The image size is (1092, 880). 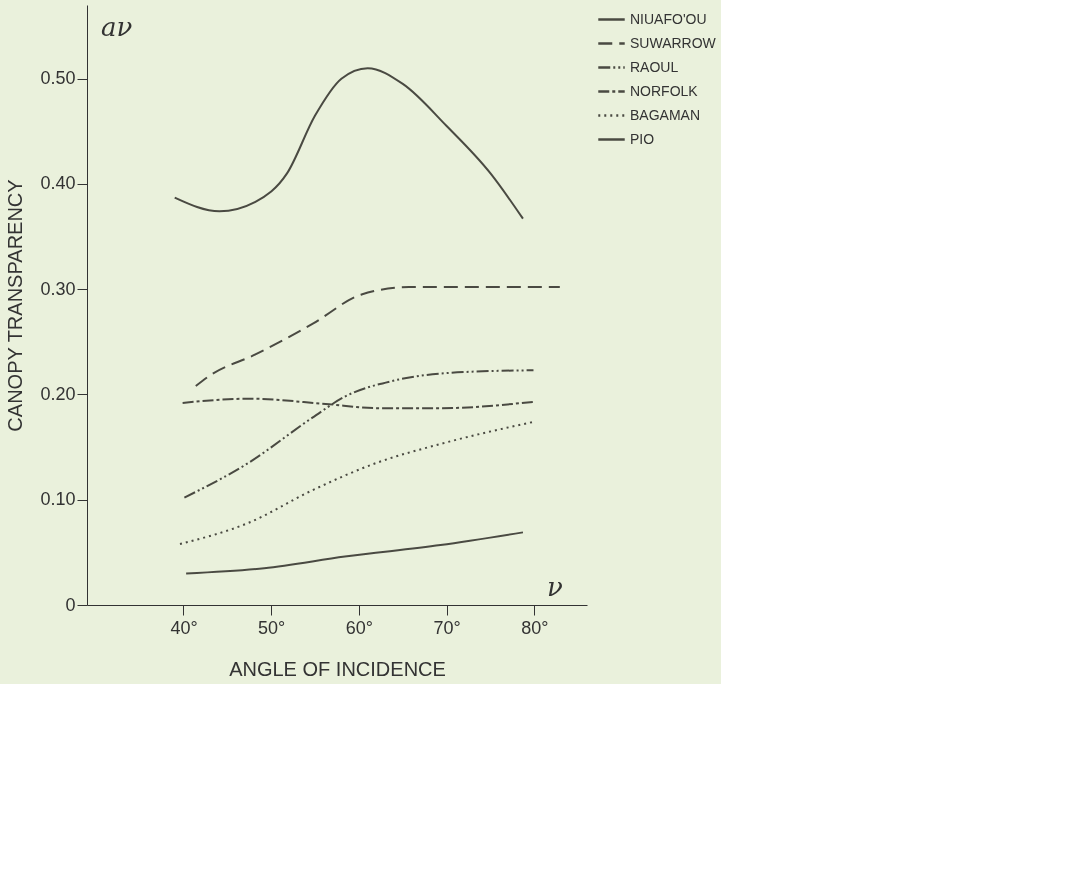 I want to click on y-tick-label: 0.50, so click(x=58, y=78).